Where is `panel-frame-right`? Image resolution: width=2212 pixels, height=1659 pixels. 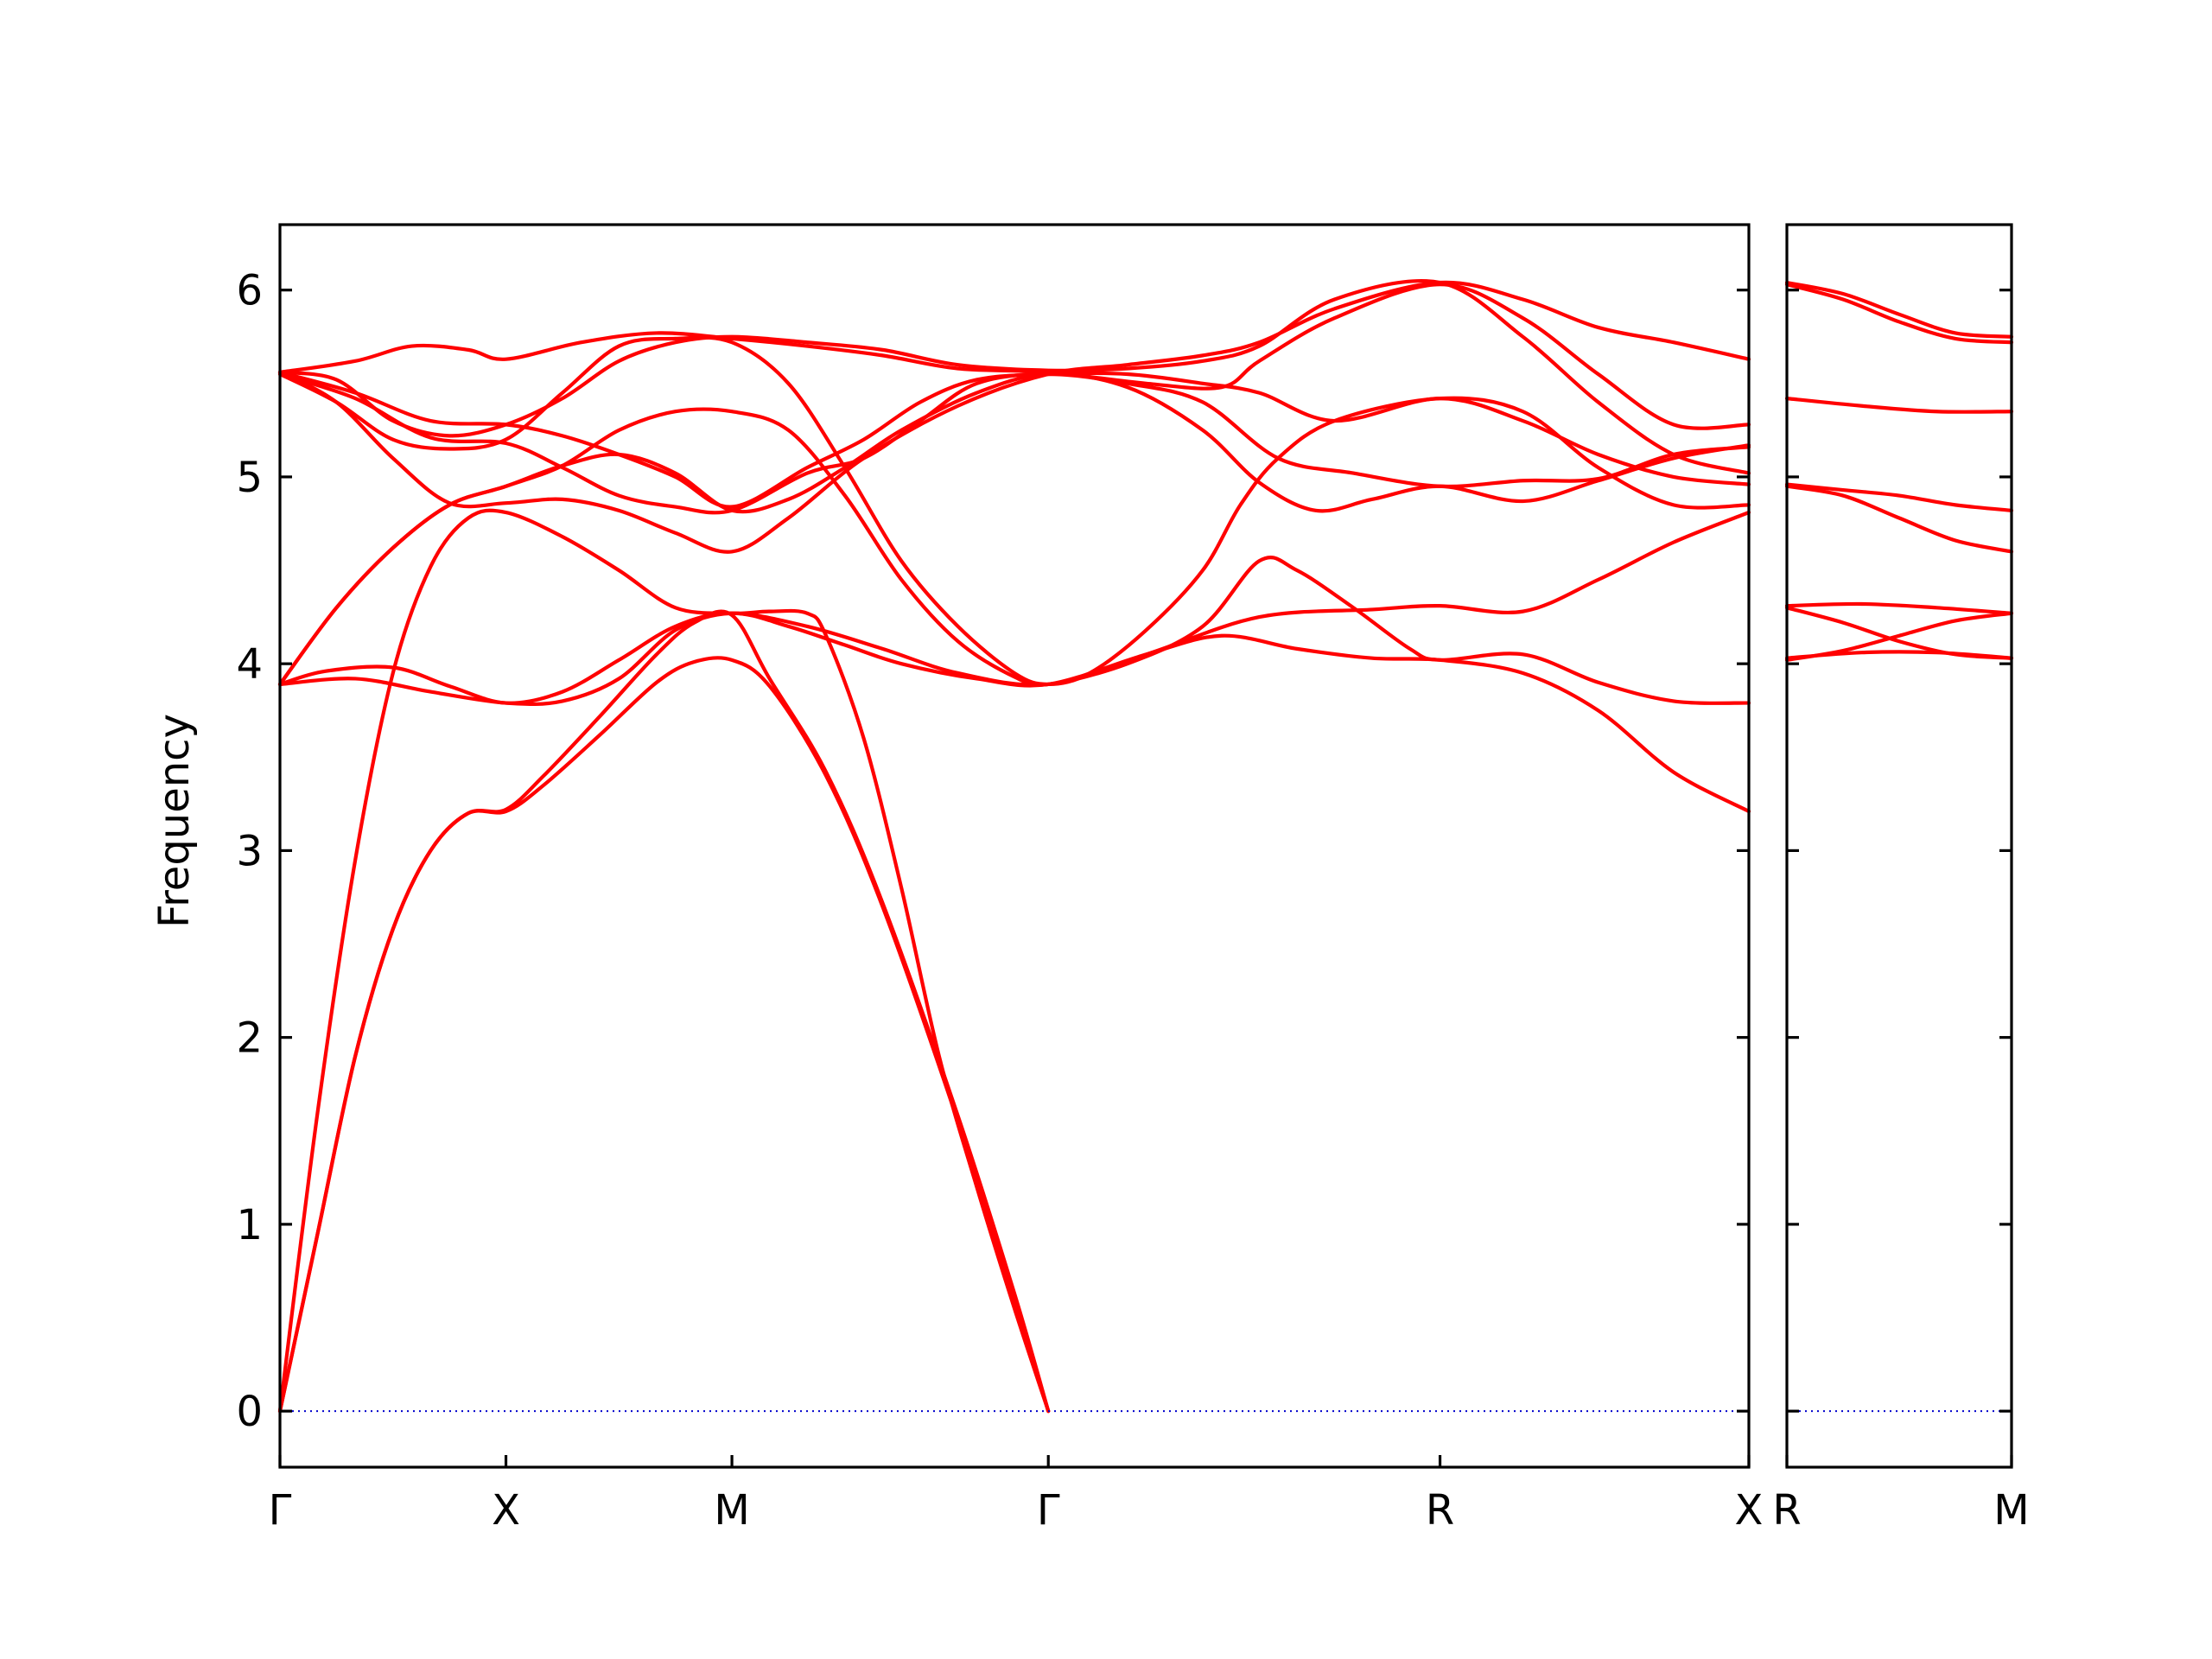
panel-frame-right is located at coordinates (1899, 846).